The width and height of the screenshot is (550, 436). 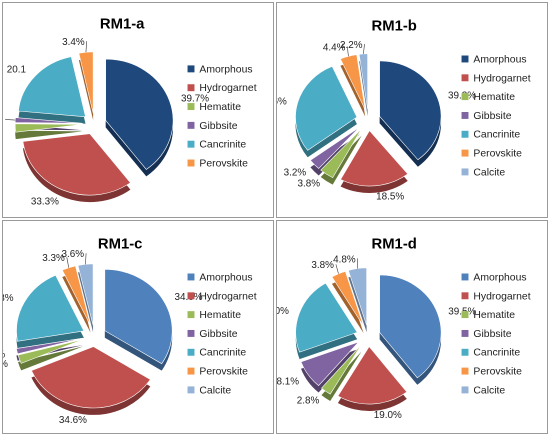 I want to click on data-label-gibbsite: 1.4%, so click(x=4, y=355).